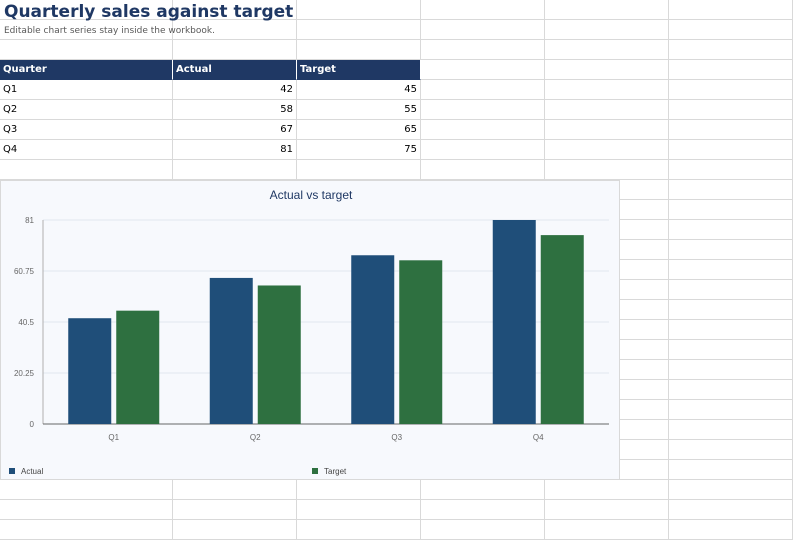 The width and height of the screenshot is (793, 540). I want to click on target-cell: 45, so click(359, 90).